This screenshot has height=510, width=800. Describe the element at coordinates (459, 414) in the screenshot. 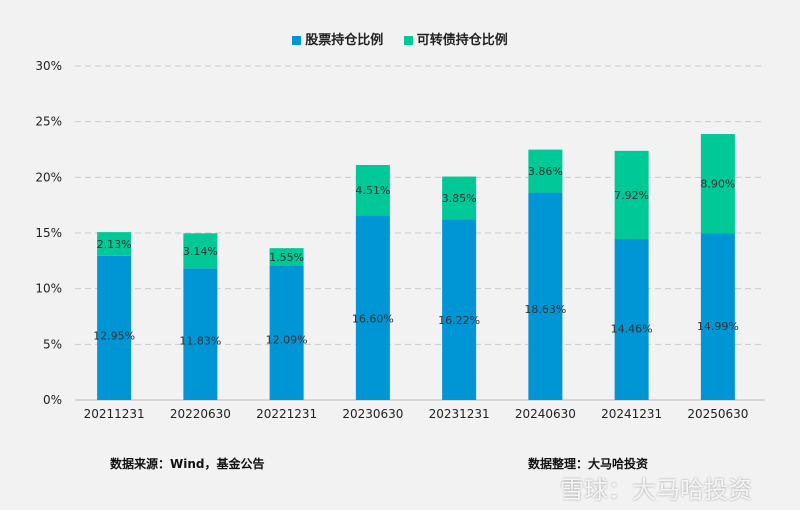

I see `x-tick-label: 20231231` at that location.